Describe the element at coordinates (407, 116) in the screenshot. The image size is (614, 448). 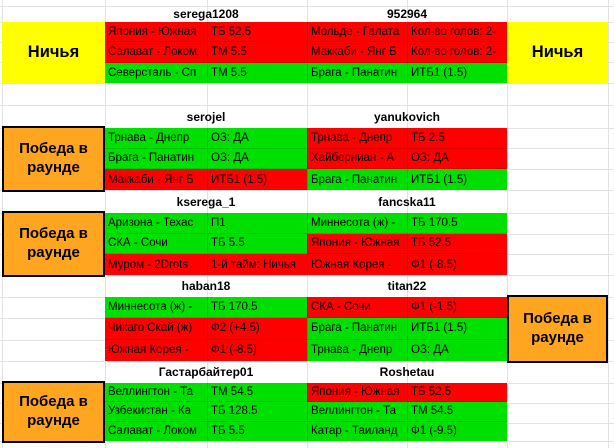
I see `user-name-cell: yanukovich` at that location.